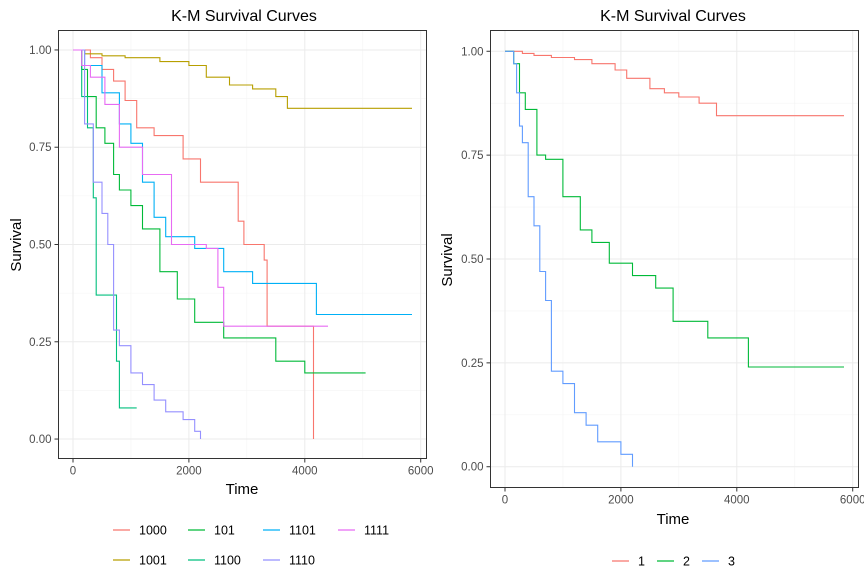 The height and width of the screenshot is (586, 864). What do you see at coordinates (224, 531) in the screenshot?
I see `legend-label-101: 101` at bounding box center [224, 531].